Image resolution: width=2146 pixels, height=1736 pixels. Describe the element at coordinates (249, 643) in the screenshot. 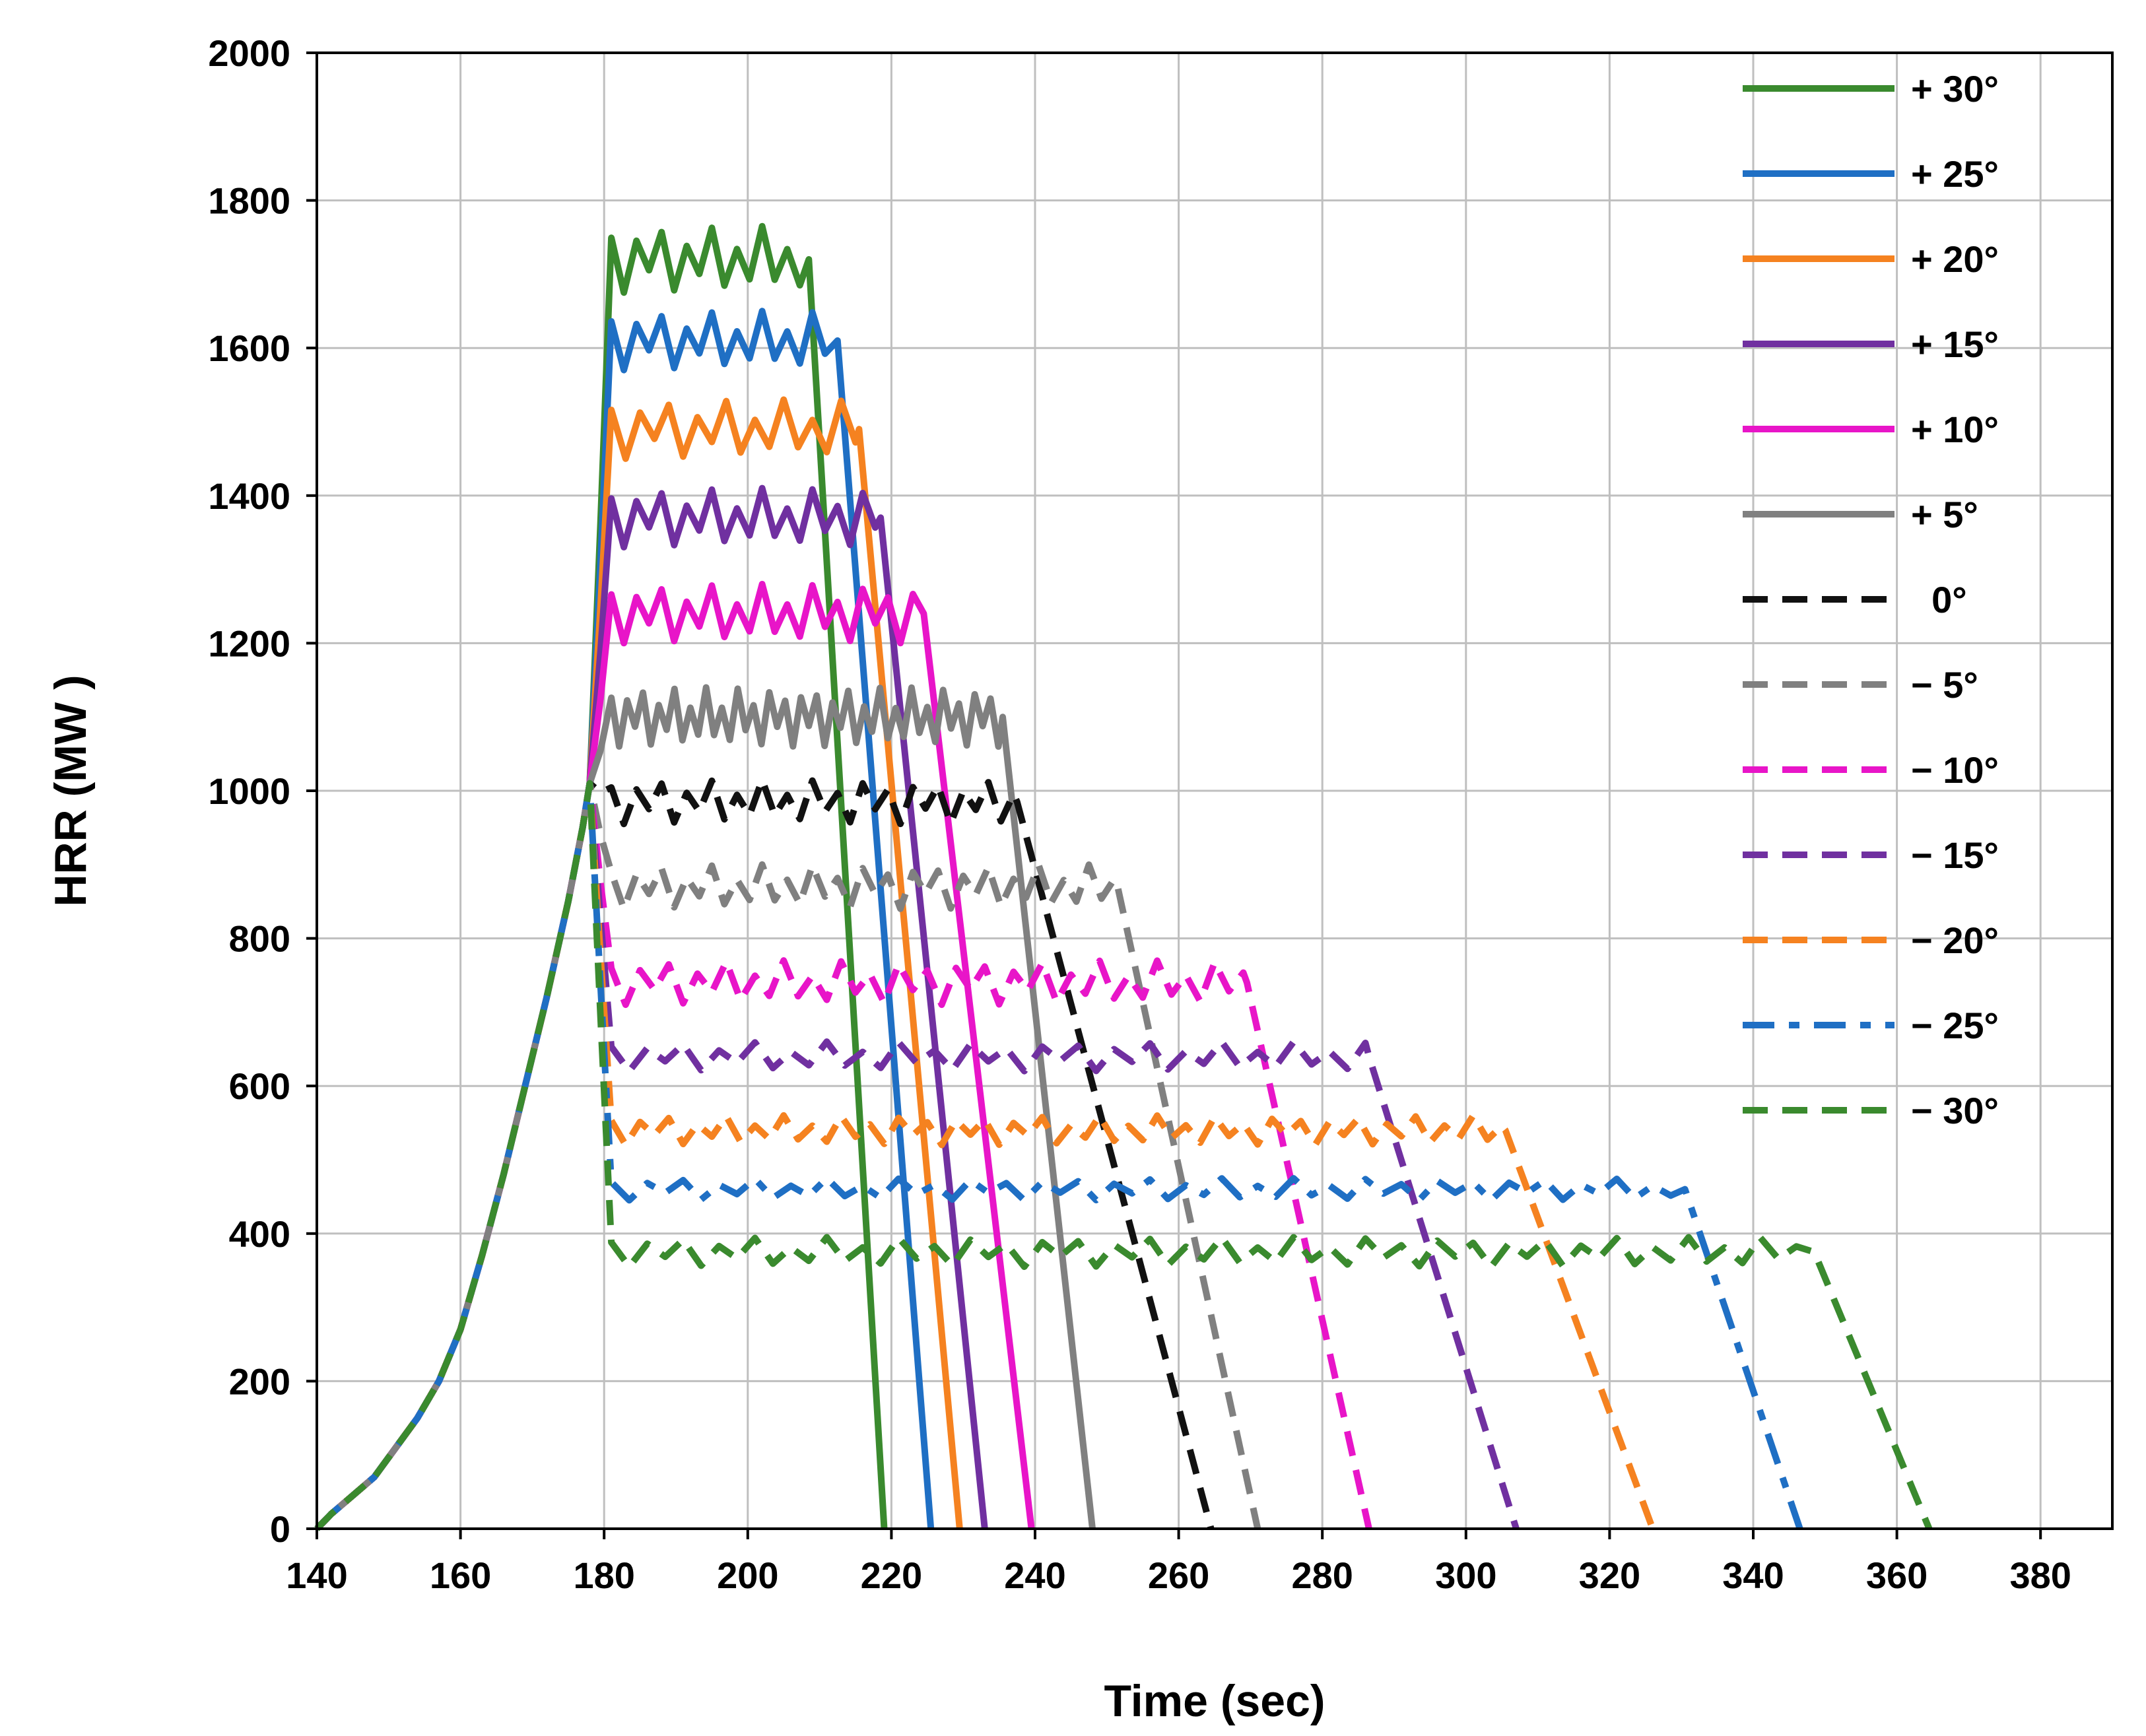

I see `y-tick-label: 1200` at that location.